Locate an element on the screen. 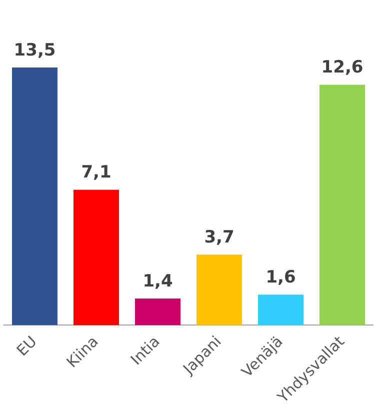 This screenshot has height=419, width=377. data-label: 1,6 is located at coordinates (281, 278).